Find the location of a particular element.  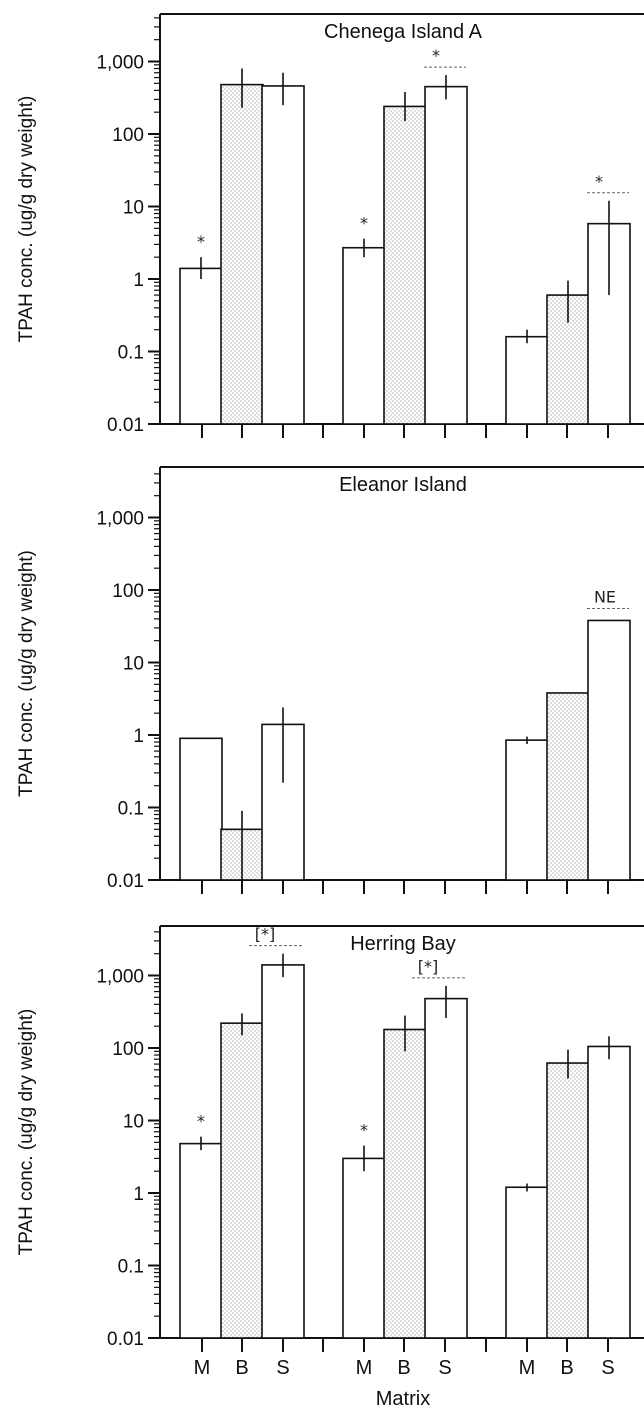

x-axis-label: Matrix is located at coordinates (403, 1399).